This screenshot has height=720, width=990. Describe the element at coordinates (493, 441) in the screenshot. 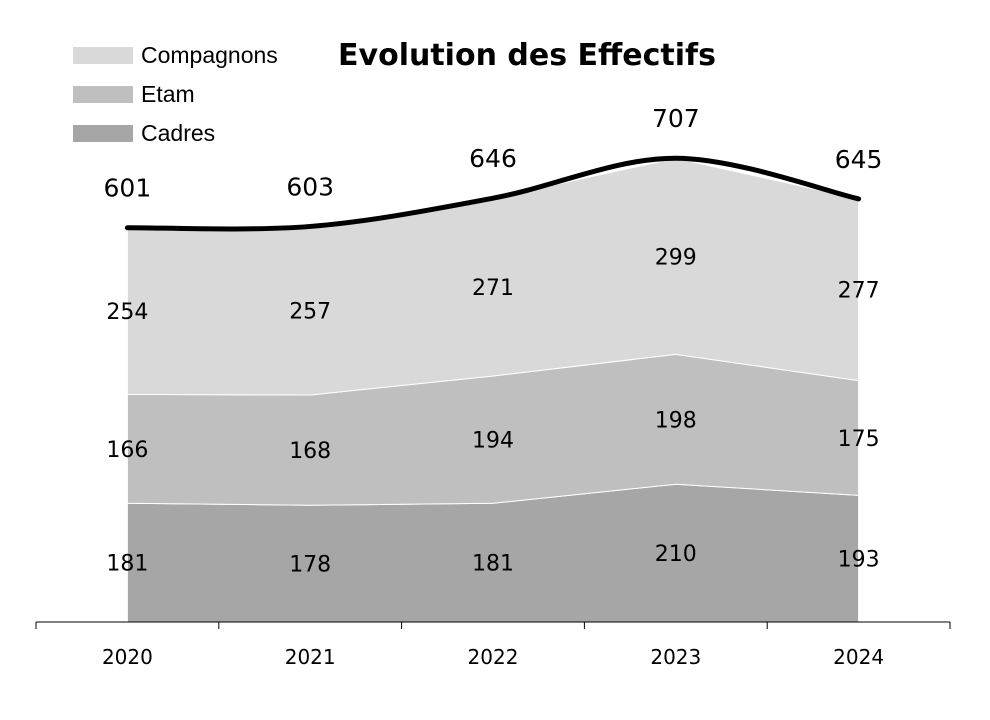

I see `data-label-etam: 194` at that location.